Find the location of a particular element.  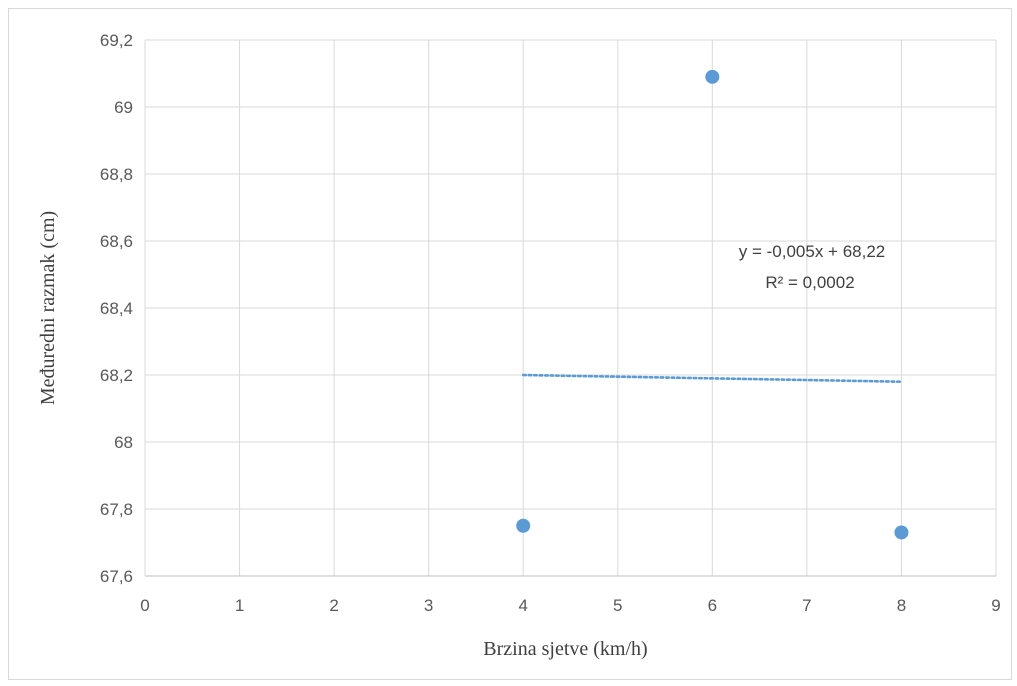

y-tick-label: 67,6 is located at coordinates (116, 576).